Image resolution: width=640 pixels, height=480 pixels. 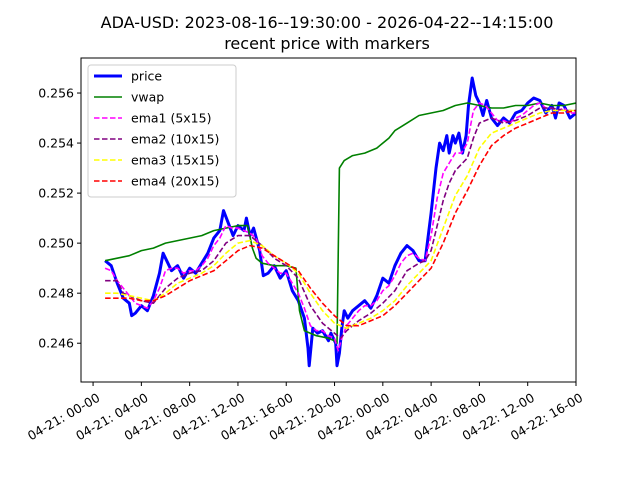 I want to click on legend-label: ema1 (5x15), so click(x=171, y=118).